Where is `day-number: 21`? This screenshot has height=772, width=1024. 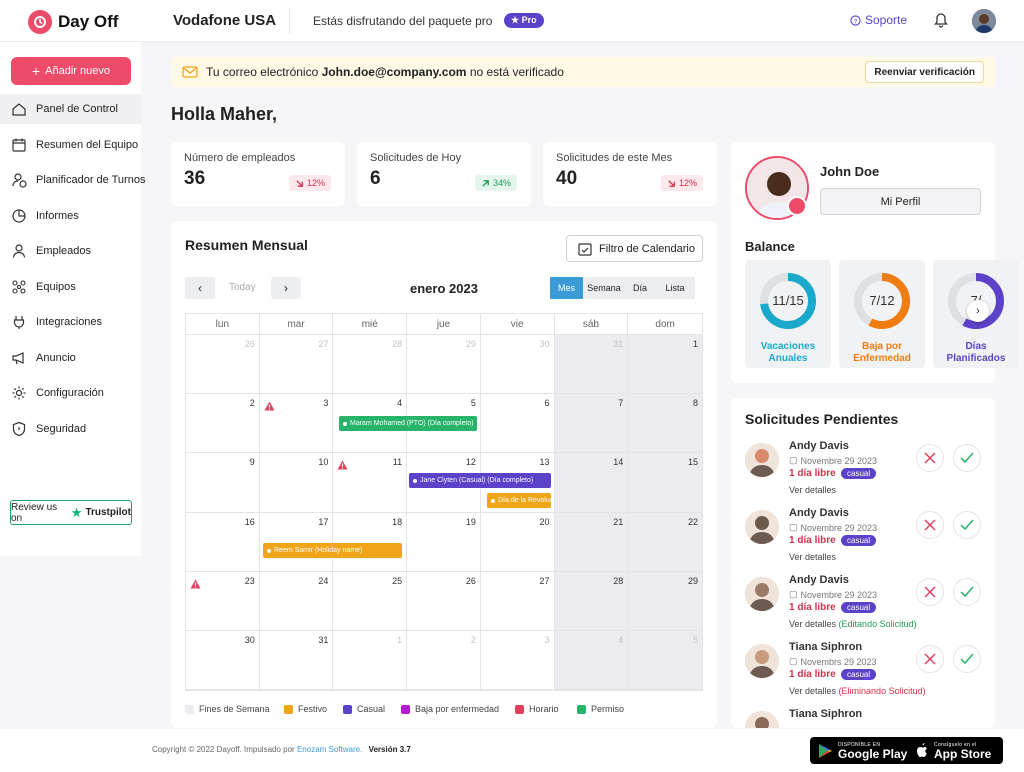 day-number: 21 is located at coordinates (618, 521).